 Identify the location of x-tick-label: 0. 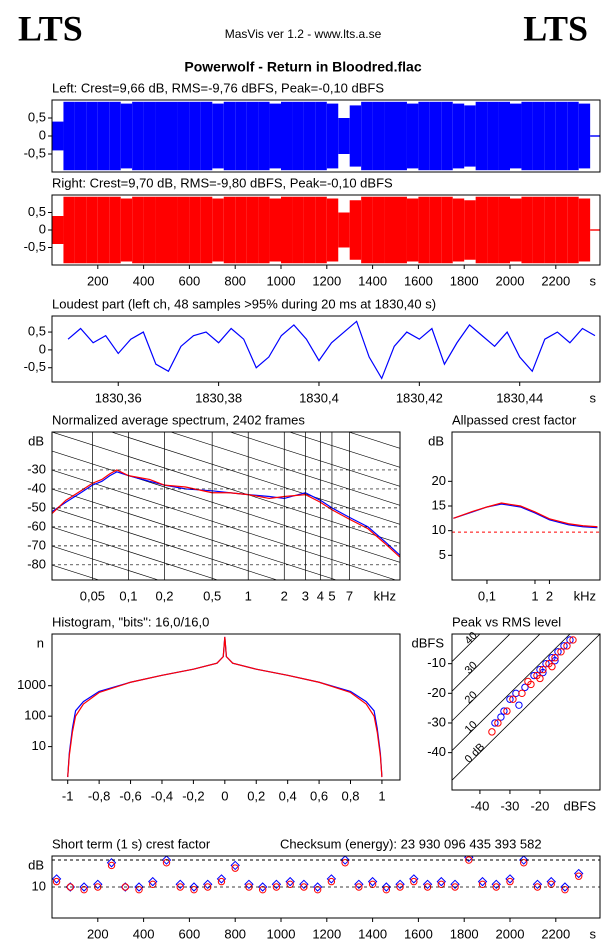
(224, 795).